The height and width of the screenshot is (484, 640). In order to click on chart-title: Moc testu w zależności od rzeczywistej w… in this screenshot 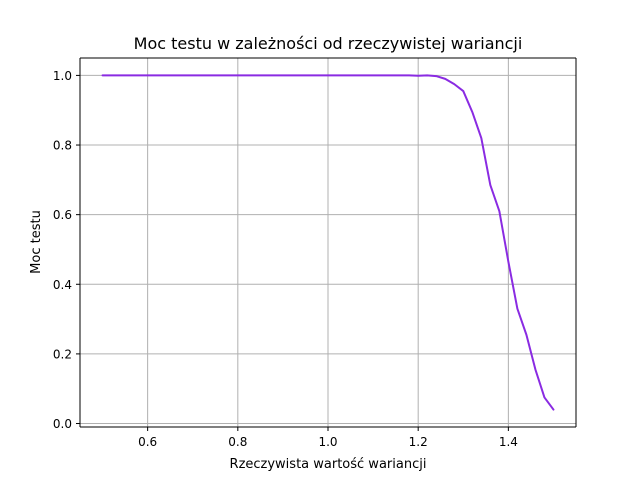, I will do `click(328, 43)`.